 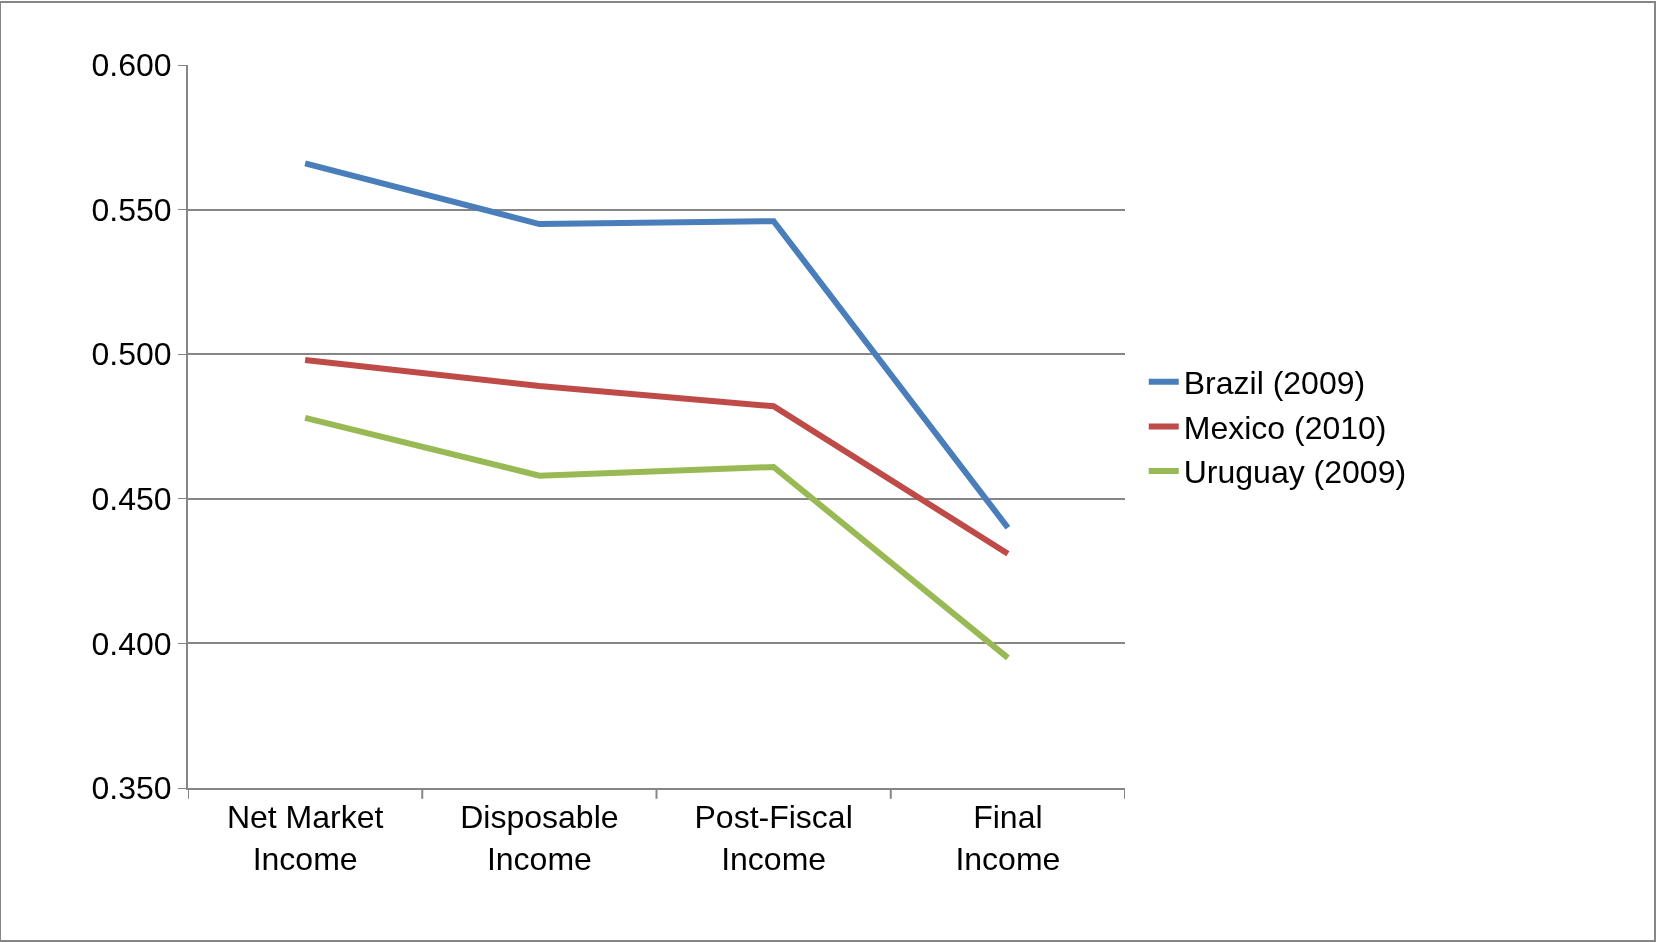 I want to click on x-tick-label: Net Market Income, so click(x=305, y=838).